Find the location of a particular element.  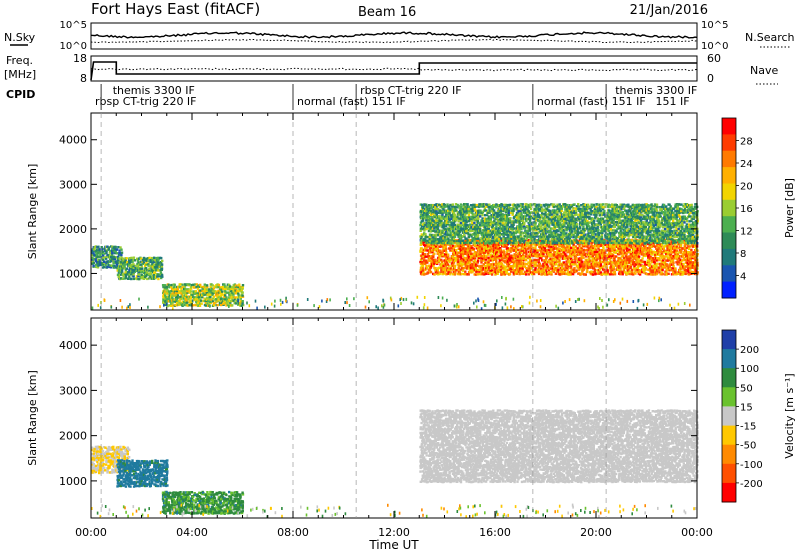

nsky-panel: N.Sky 10^5 10^0 10^5 10^0 N.Search is located at coordinates (399, 36).